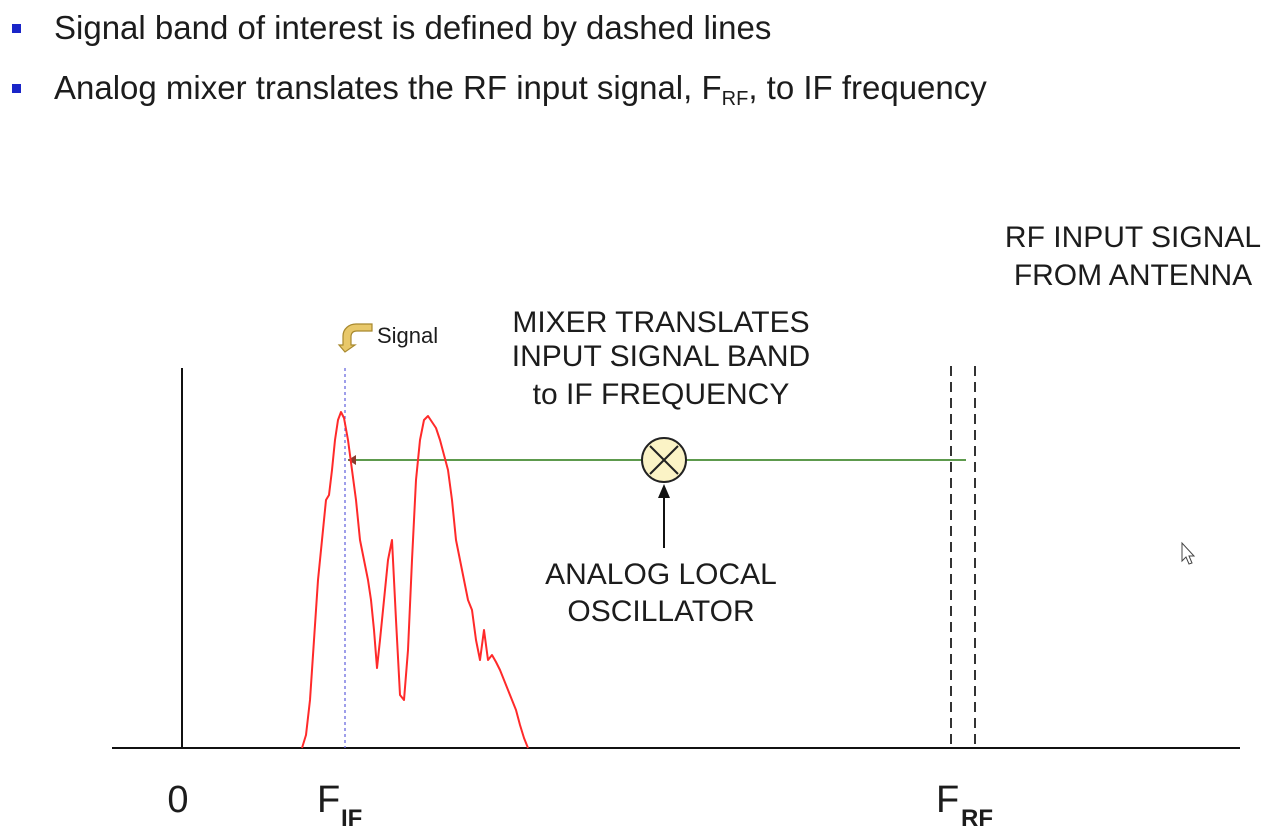  Describe the element at coordinates (328, 800) in the screenshot. I see `axis-label-f-if: F` at that location.